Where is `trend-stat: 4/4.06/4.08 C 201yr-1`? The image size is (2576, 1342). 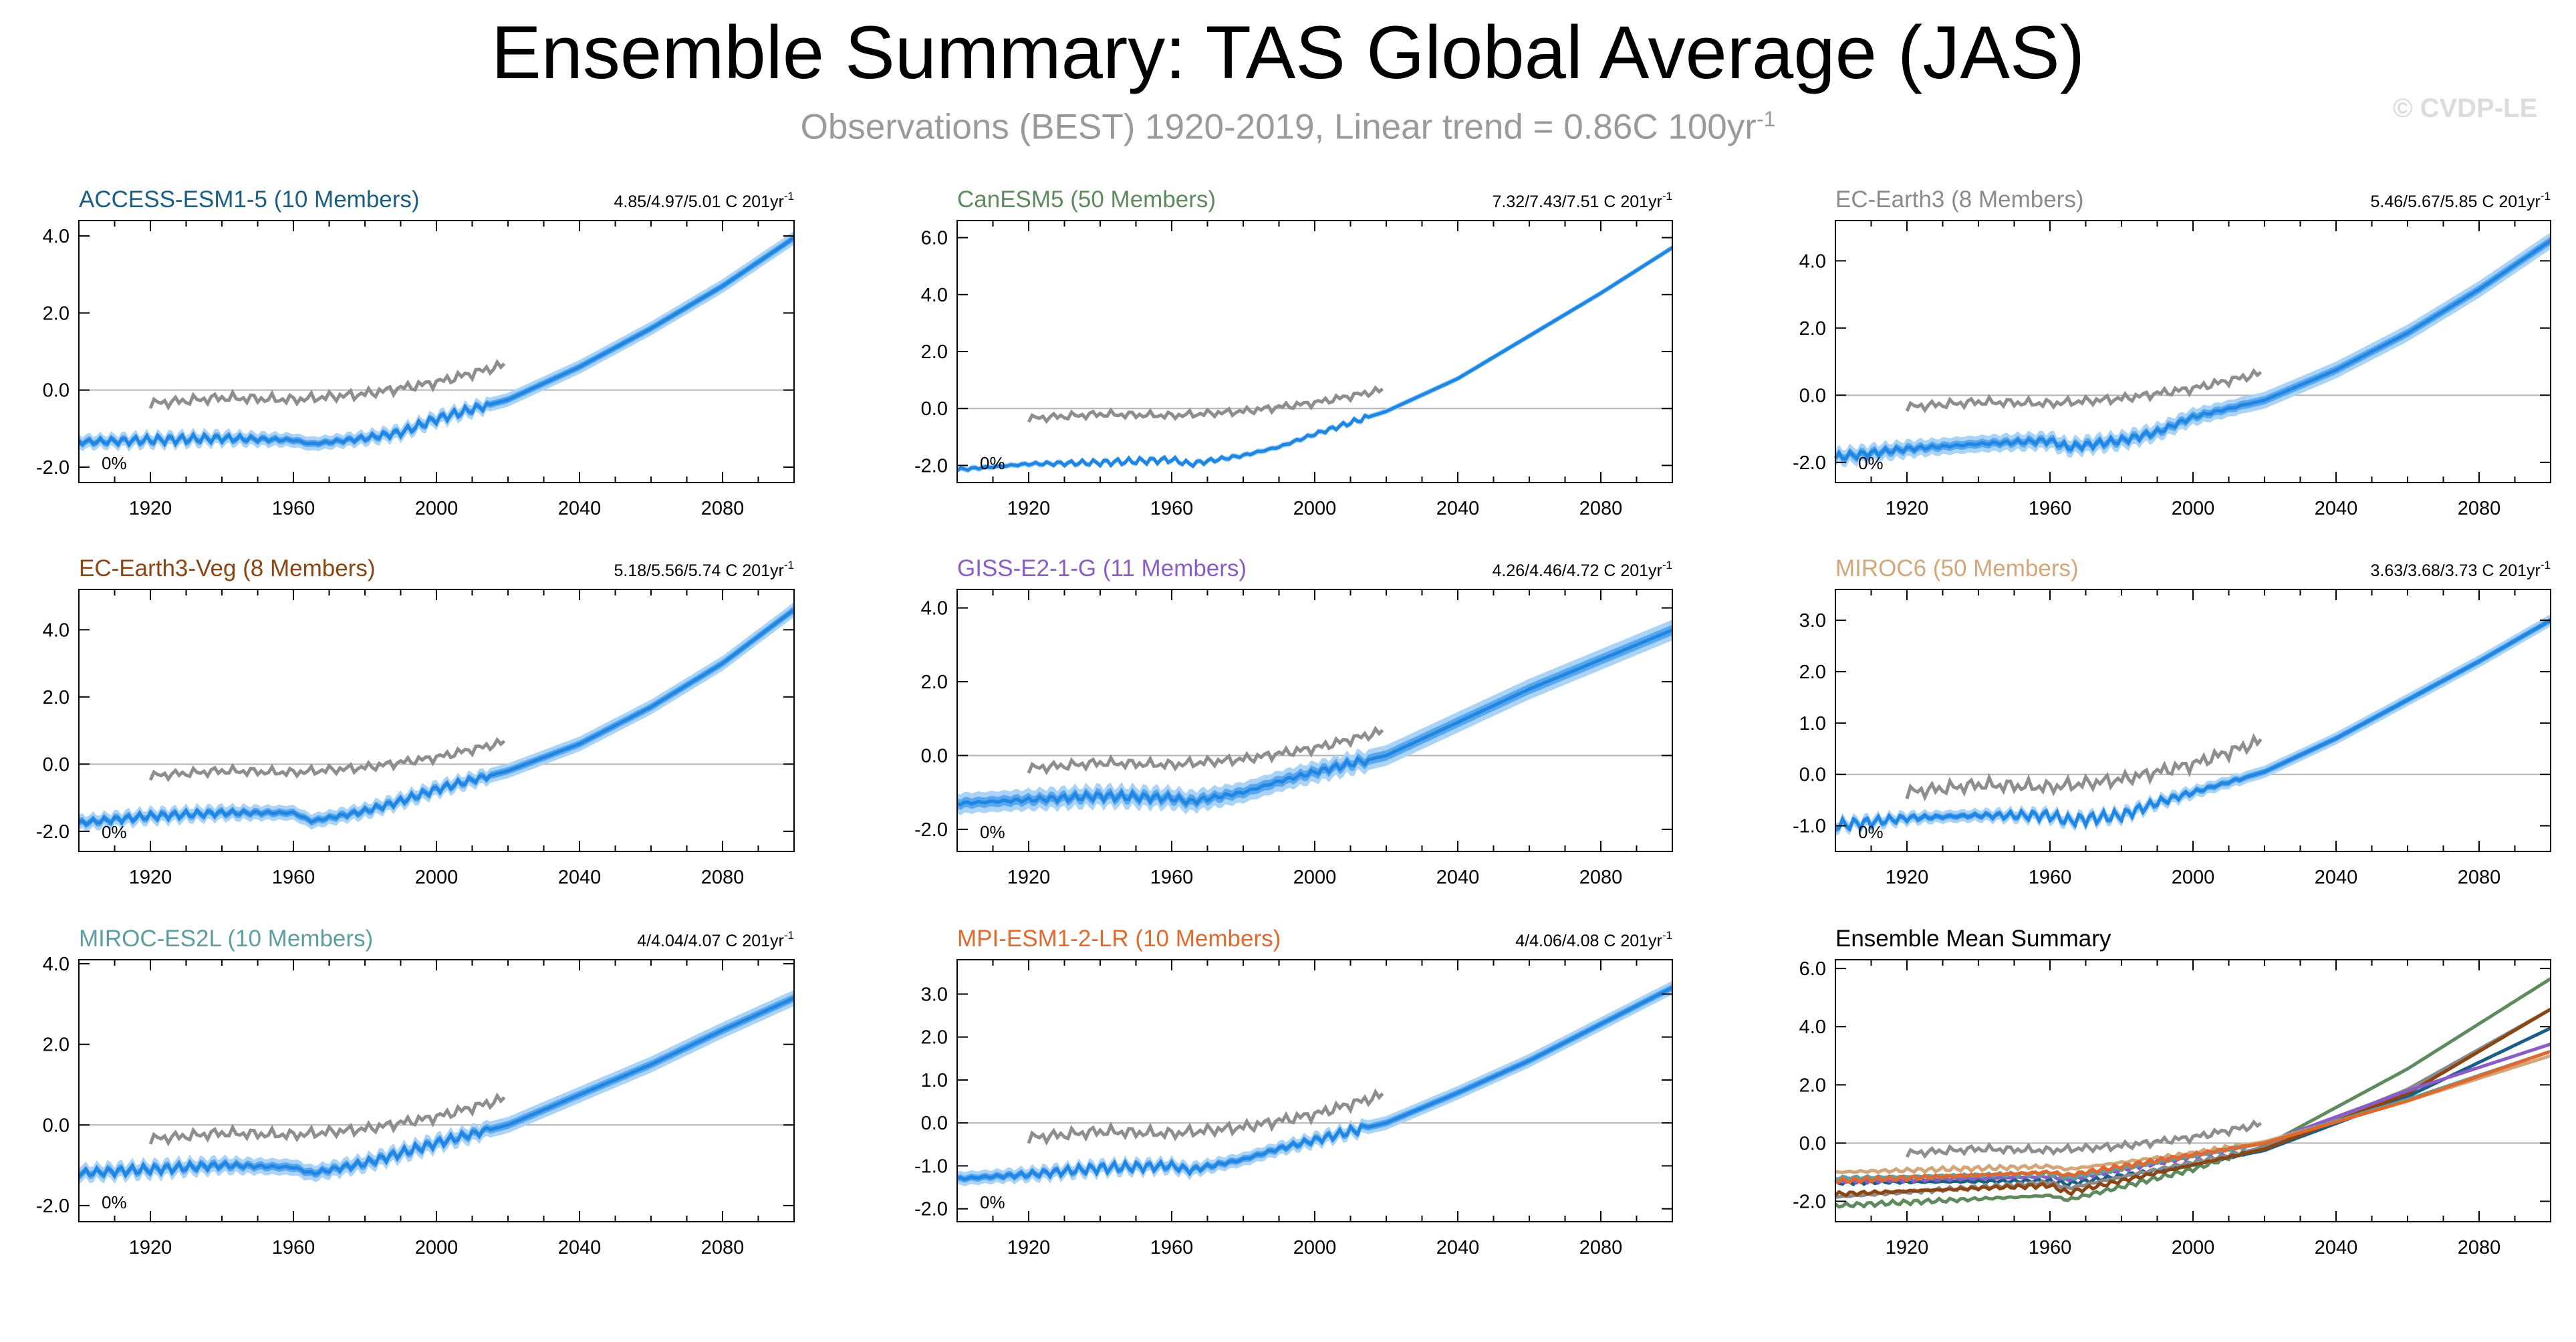 trend-stat: 4/4.06/4.08 C 201yr-1 is located at coordinates (1594, 939).